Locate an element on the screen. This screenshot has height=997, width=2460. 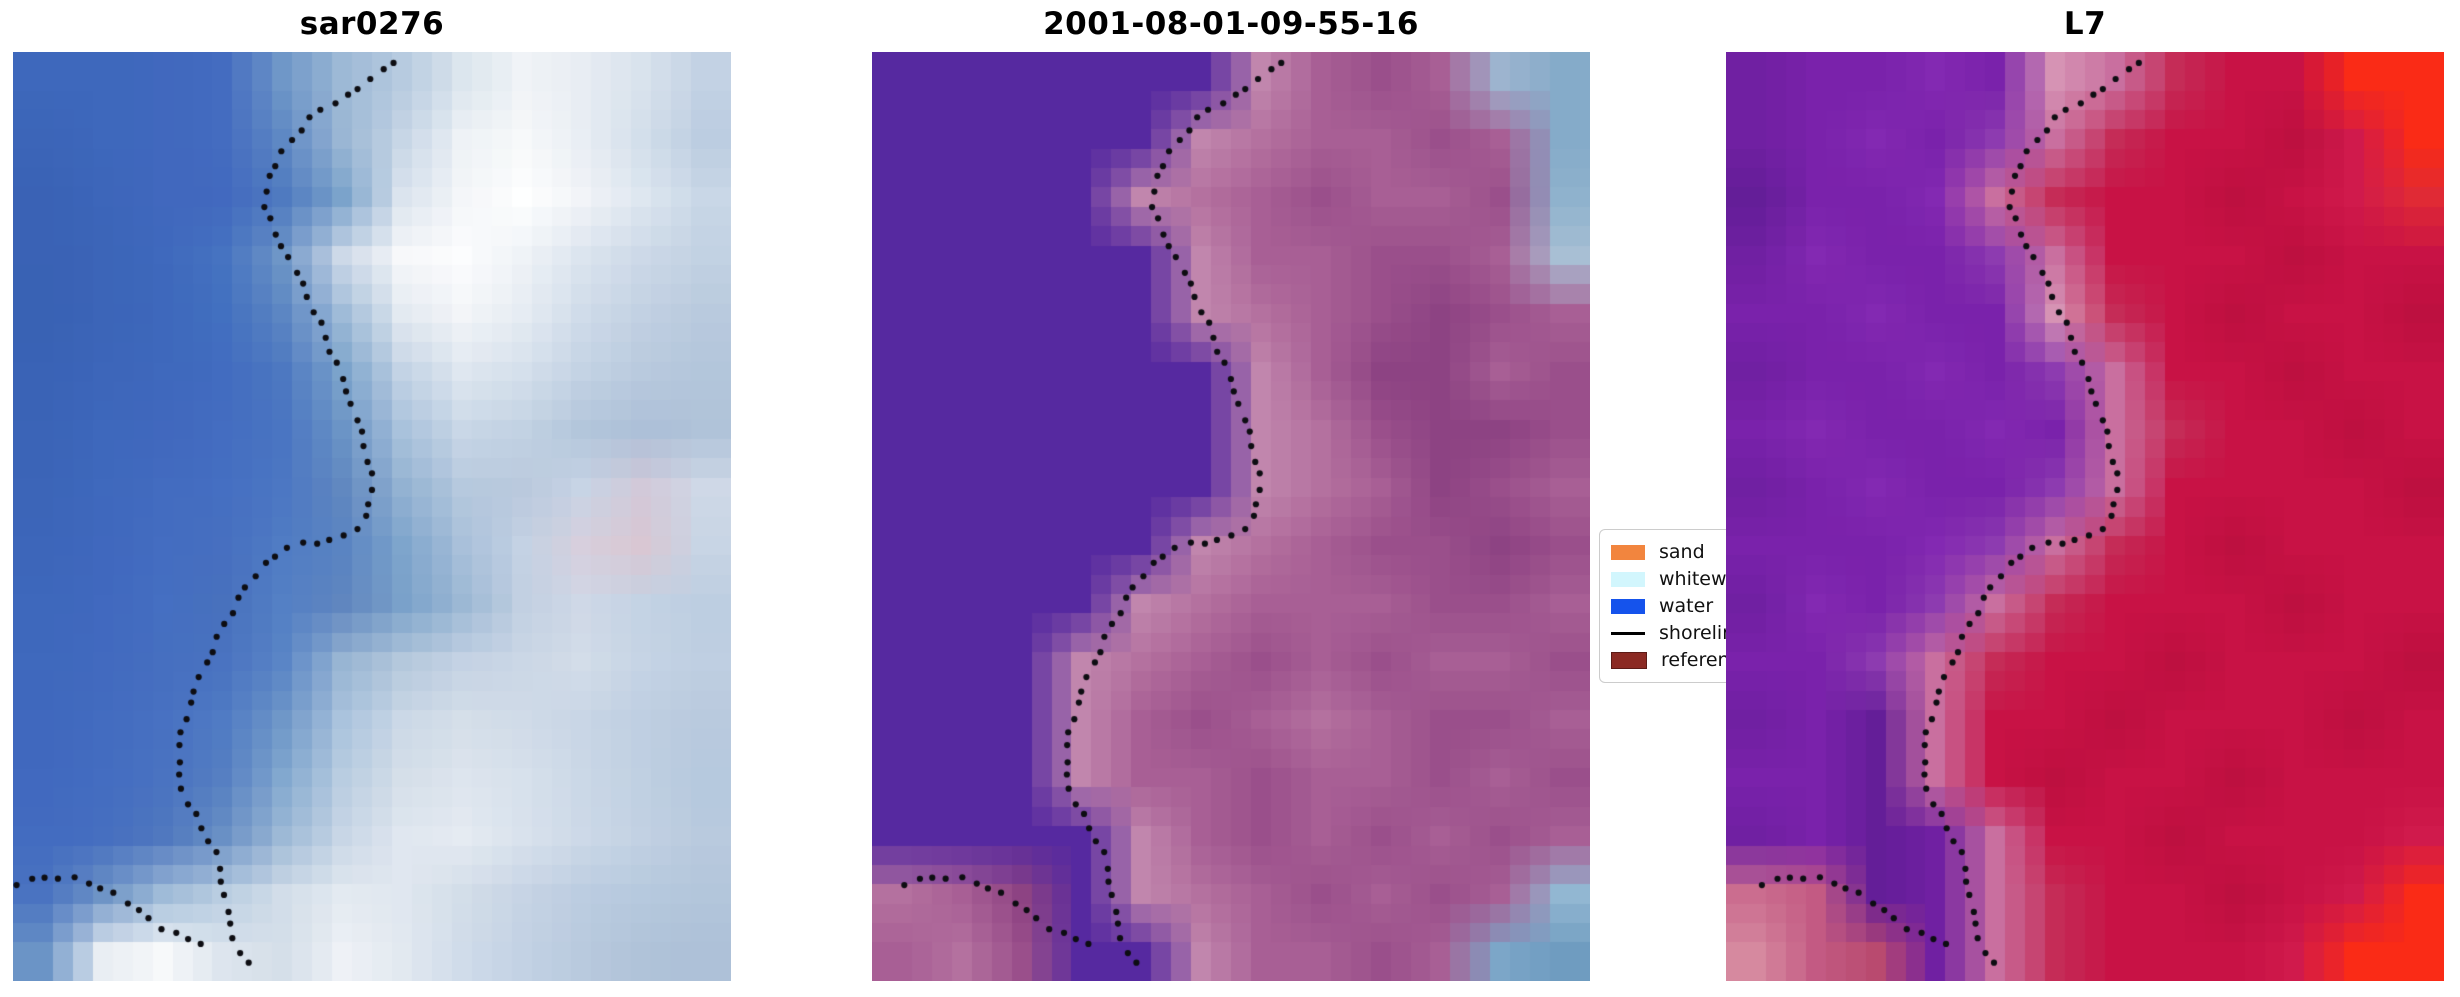
reference-swatch is located at coordinates (1629, 660).